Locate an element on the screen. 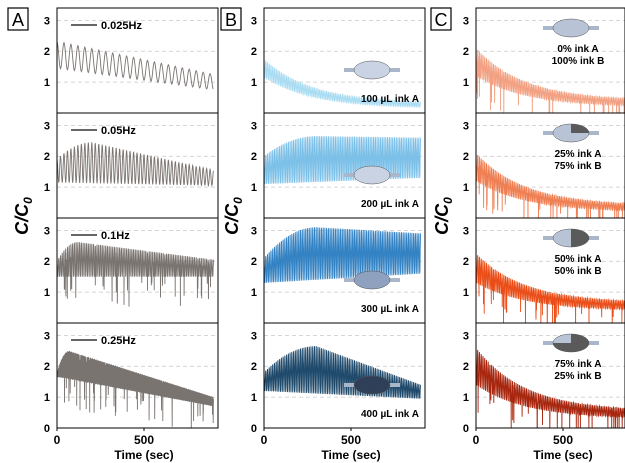 The height and width of the screenshot is (463, 625). series-label: 200 µL ink A is located at coordinates (390, 204).